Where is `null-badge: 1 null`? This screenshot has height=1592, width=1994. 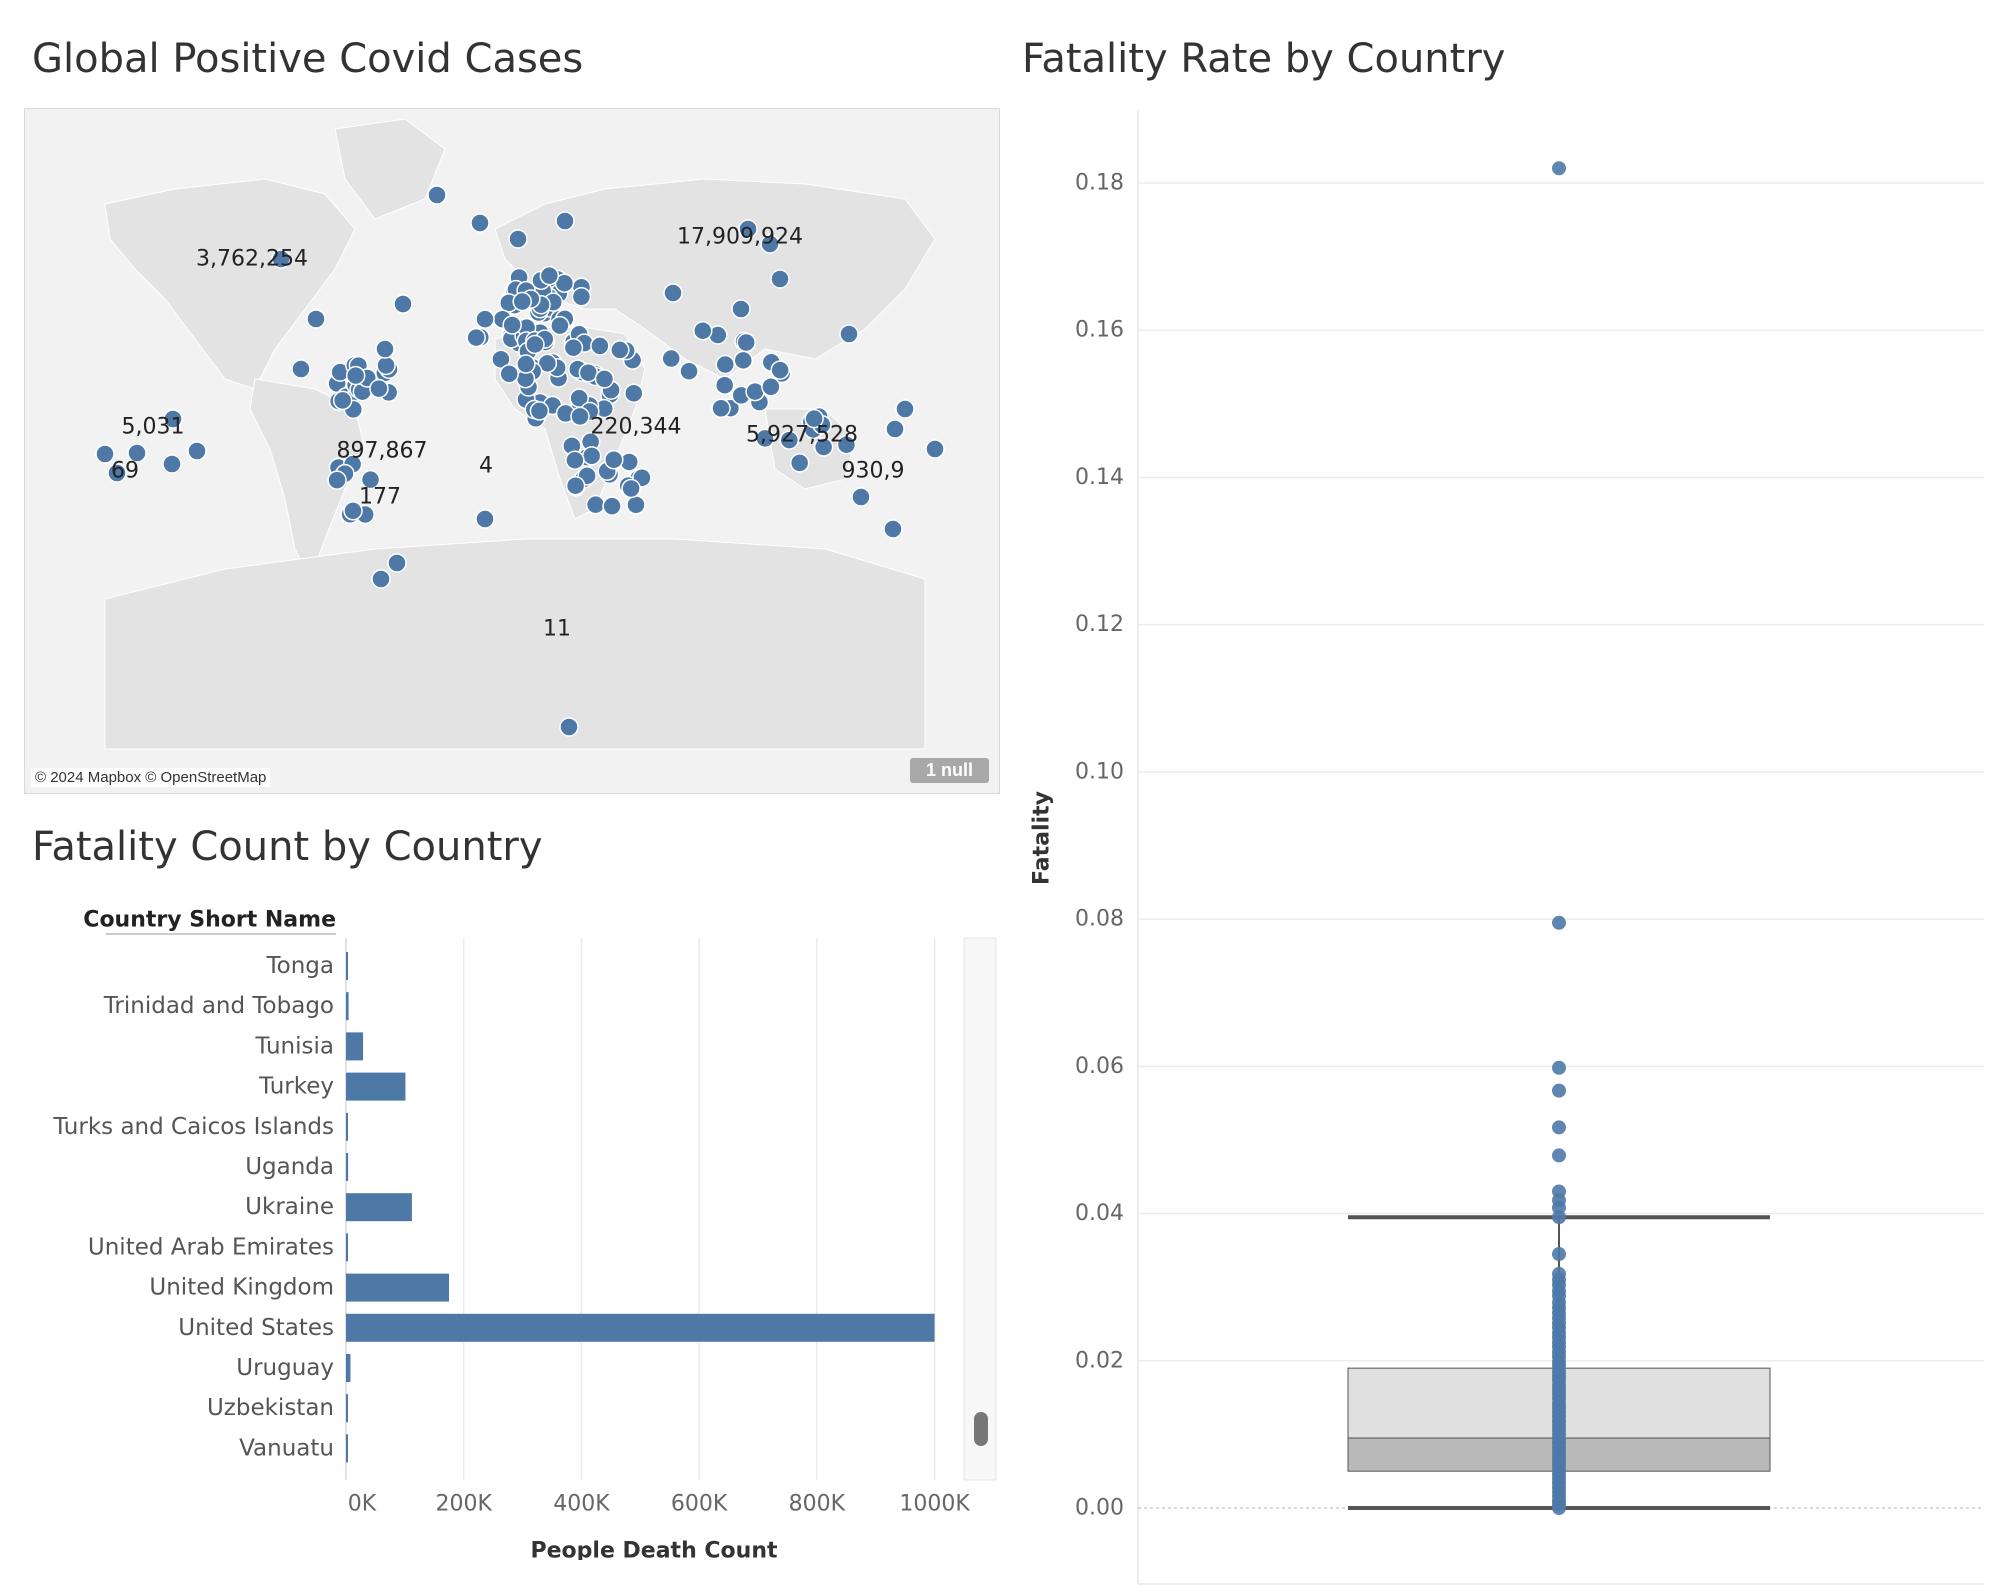 null-badge: 1 null is located at coordinates (949, 770).